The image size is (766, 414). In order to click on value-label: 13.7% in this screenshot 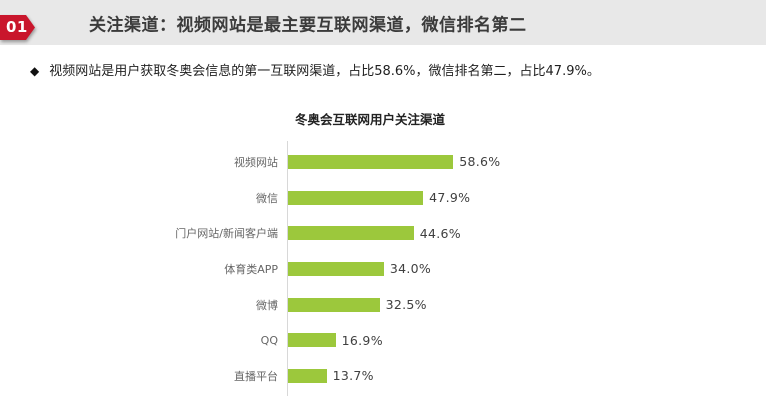, I will do `click(353, 376)`.